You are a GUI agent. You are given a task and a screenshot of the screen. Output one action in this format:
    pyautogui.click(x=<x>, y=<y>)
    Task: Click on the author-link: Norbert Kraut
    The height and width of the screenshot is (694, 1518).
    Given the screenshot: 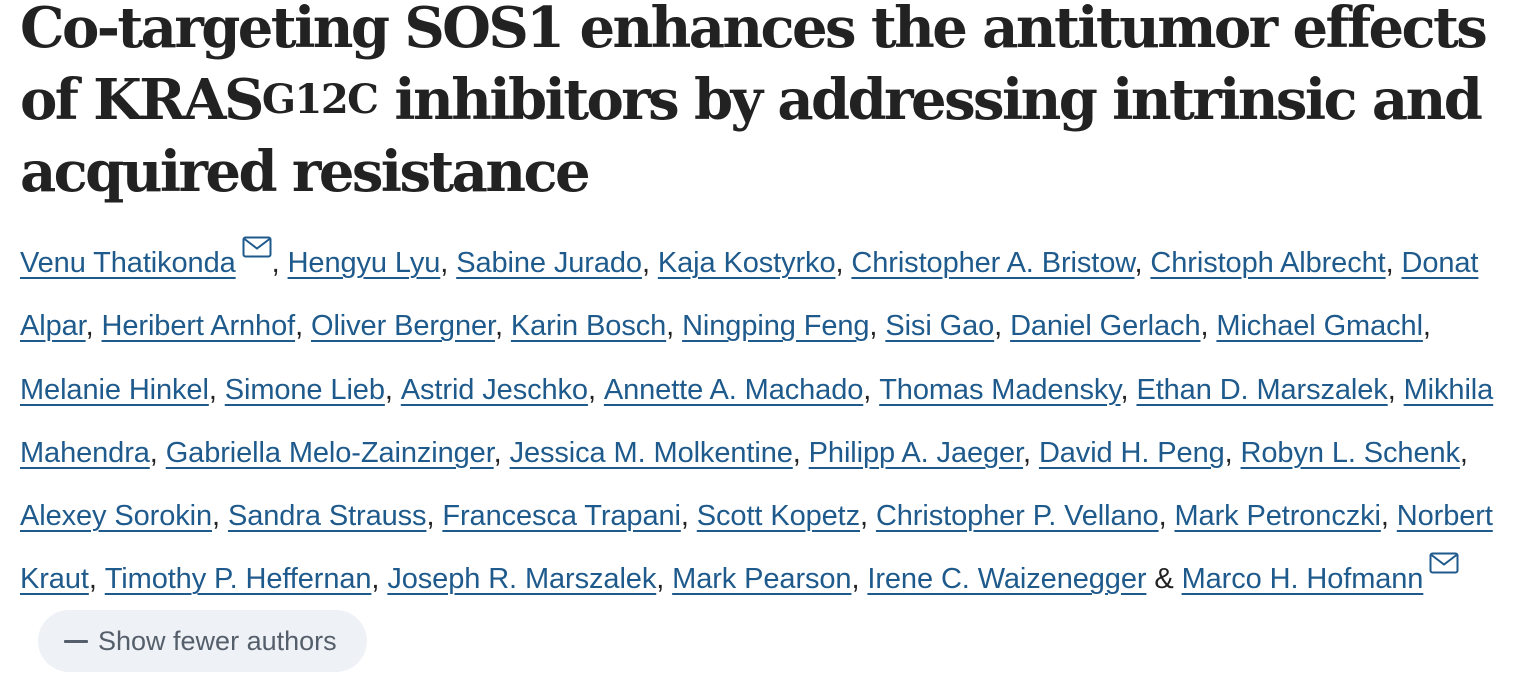 What is the action you would take?
    pyautogui.click(x=756, y=548)
    